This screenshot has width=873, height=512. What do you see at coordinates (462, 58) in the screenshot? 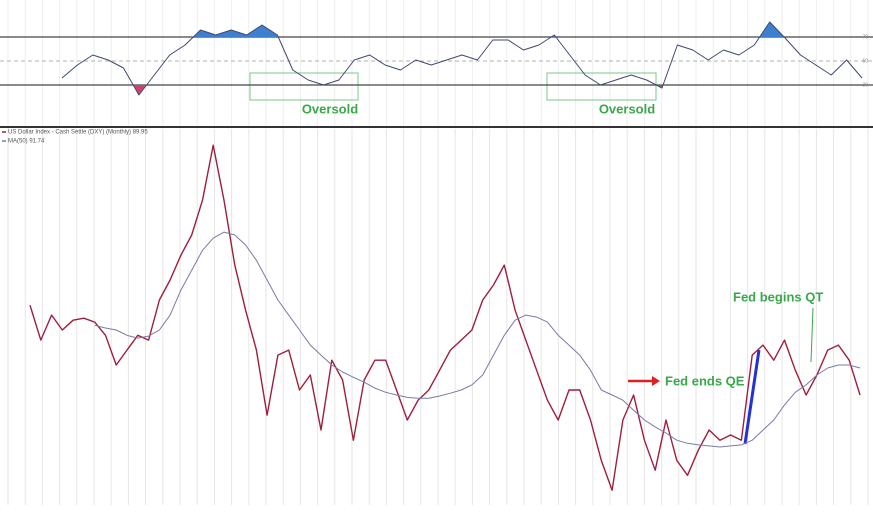
I see `series-line` at bounding box center [462, 58].